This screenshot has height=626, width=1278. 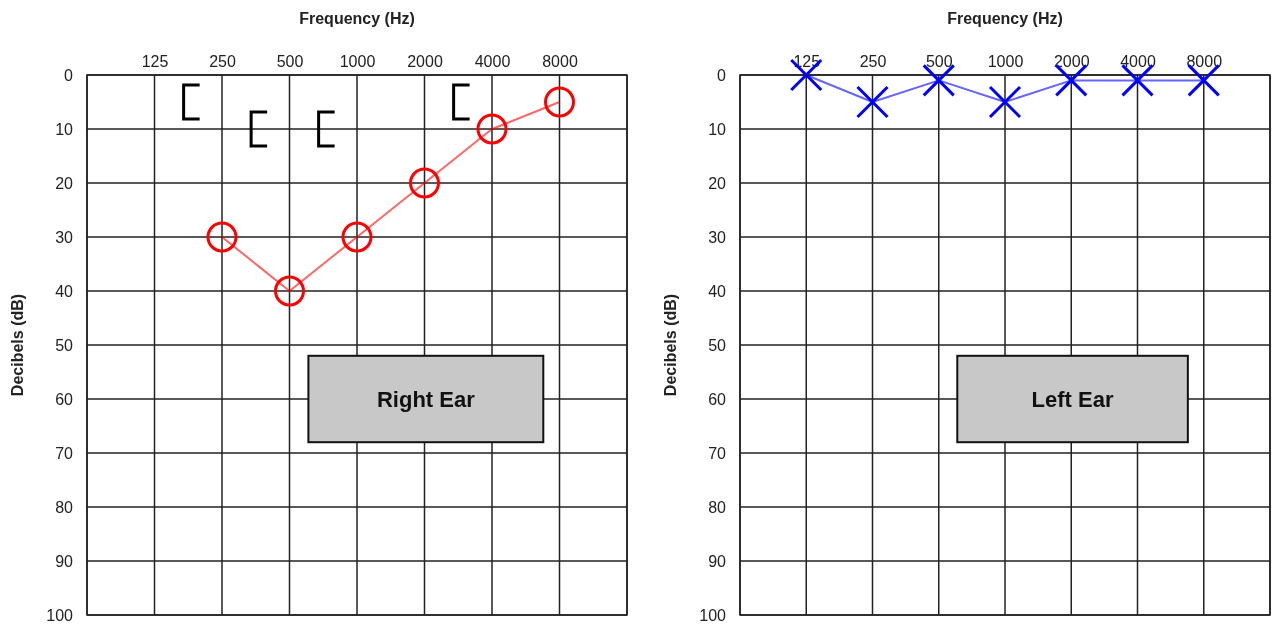 I want to click on annotation: Right Ear, so click(x=426, y=399).